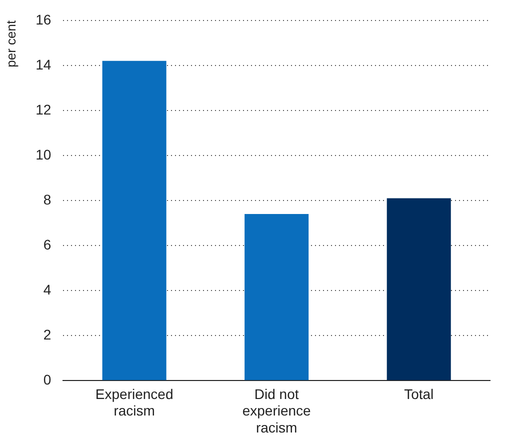 This screenshot has width=505, height=443. What do you see at coordinates (10, 44) in the screenshot?
I see `y-axis-title: per cent` at bounding box center [10, 44].